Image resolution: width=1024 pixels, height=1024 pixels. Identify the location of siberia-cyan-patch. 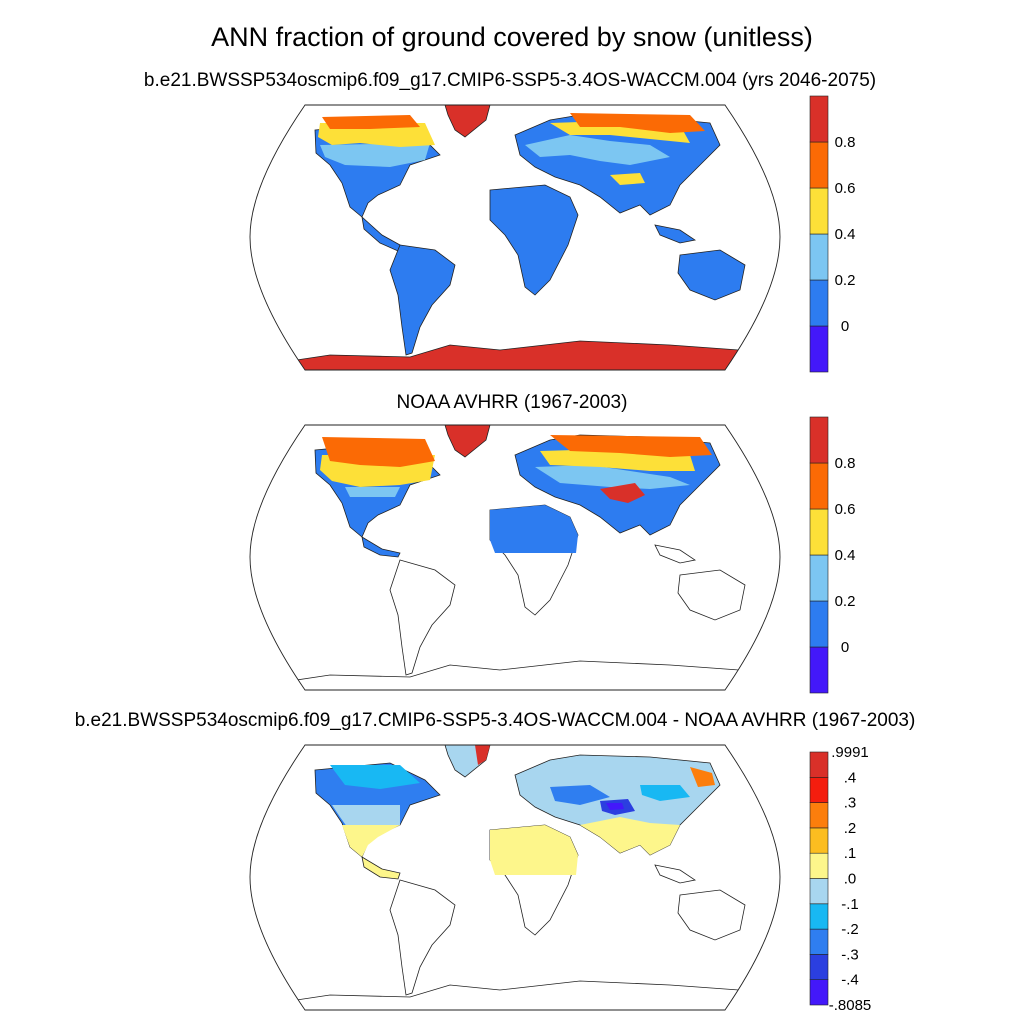
(665, 793).